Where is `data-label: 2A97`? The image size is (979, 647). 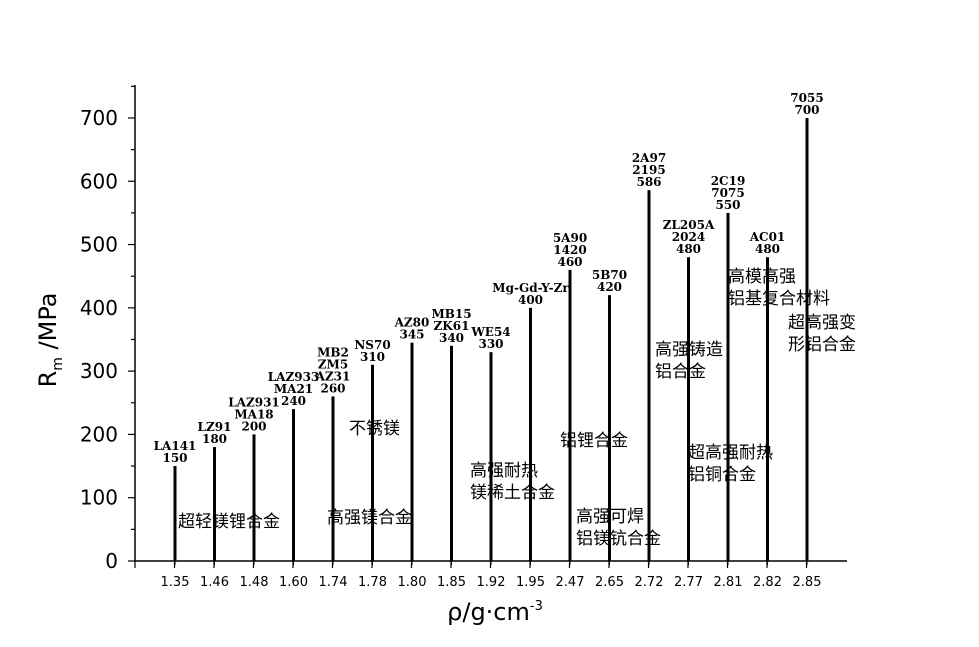 data-label: 2A97 is located at coordinates (649, 158).